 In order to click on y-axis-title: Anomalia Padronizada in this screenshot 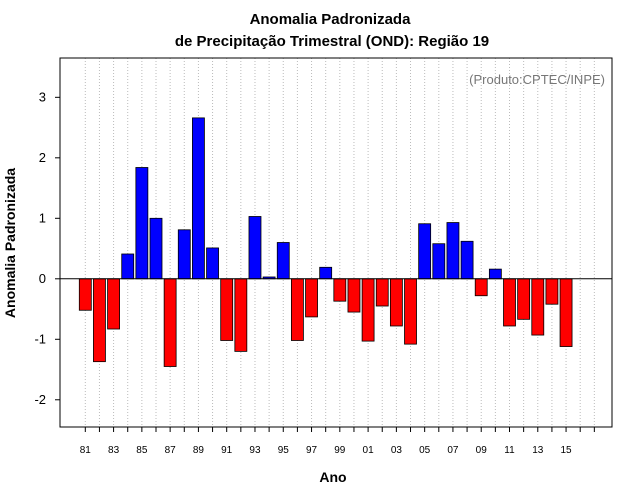, I will do `click(10, 243)`.